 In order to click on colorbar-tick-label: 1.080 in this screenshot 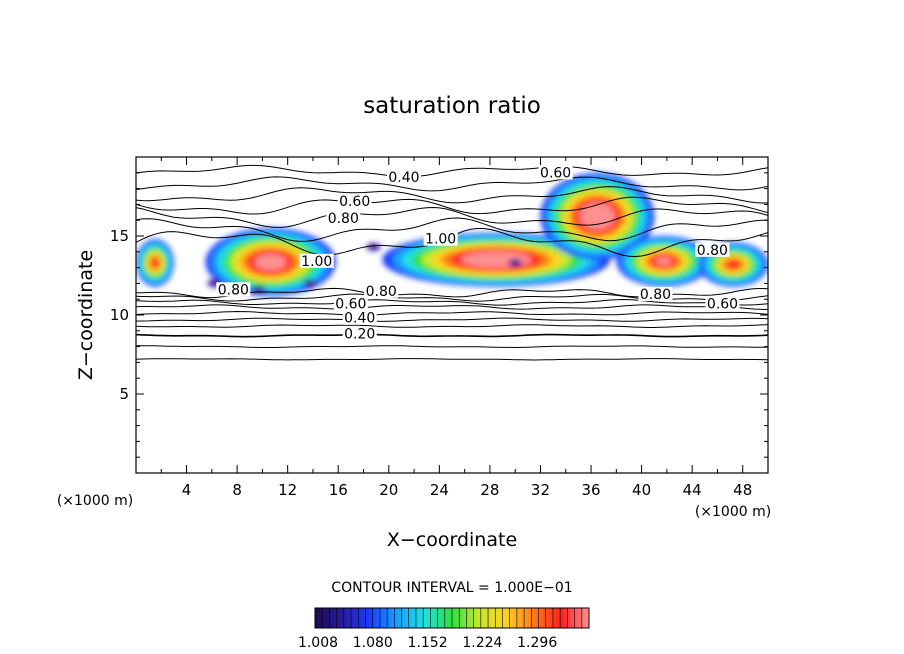, I will do `click(373, 643)`.